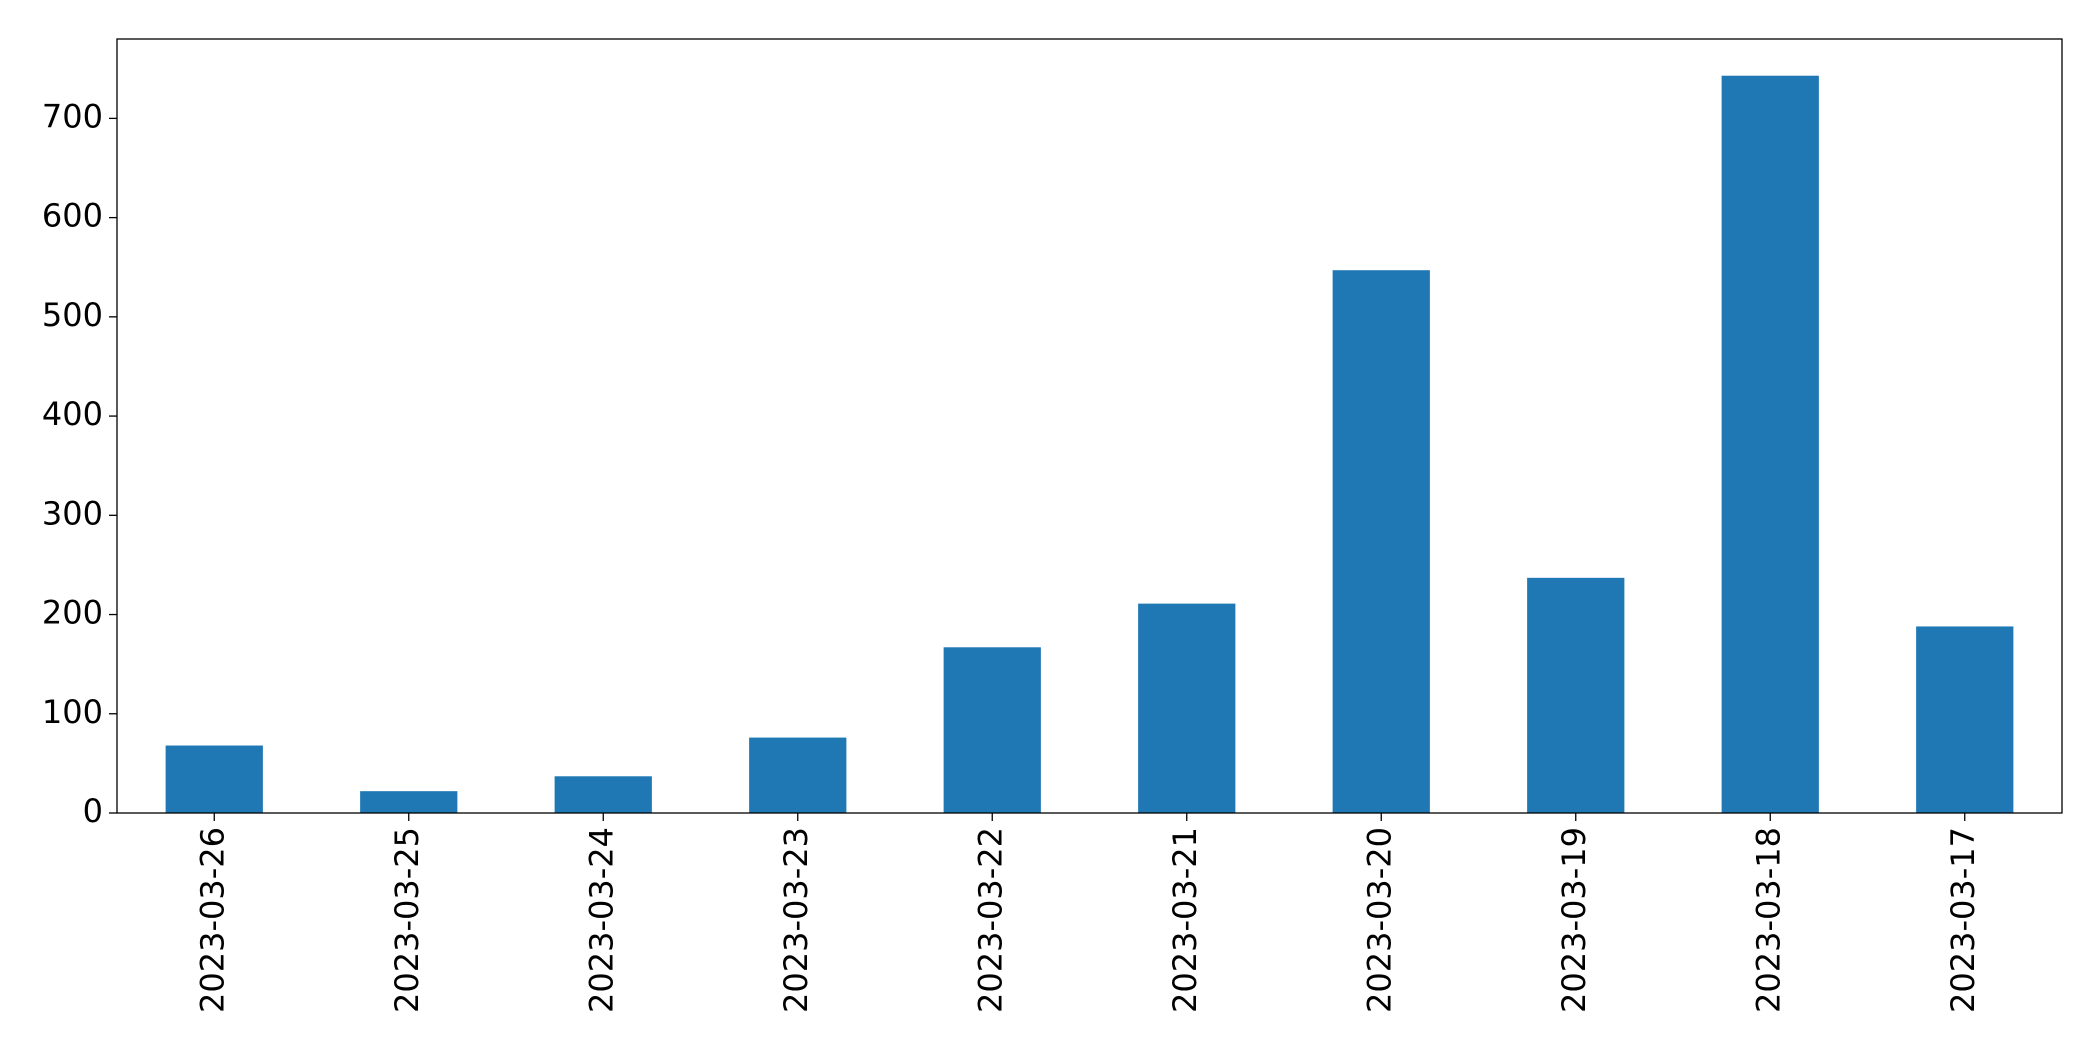 Image resolution: width=2093 pixels, height=1061 pixels. What do you see at coordinates (1768, 920) in the screenshot?
I see `x-tick-label: 2023-03-18` at bounding box center [1768, 920].